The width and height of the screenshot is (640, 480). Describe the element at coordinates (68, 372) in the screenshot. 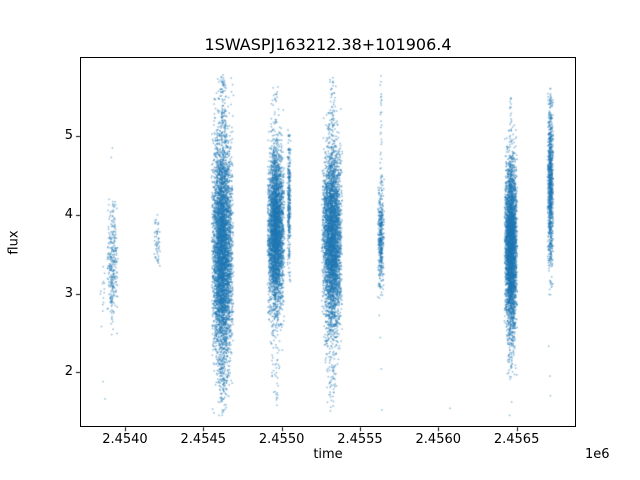

I see `y-tick-label: 2` at that location.